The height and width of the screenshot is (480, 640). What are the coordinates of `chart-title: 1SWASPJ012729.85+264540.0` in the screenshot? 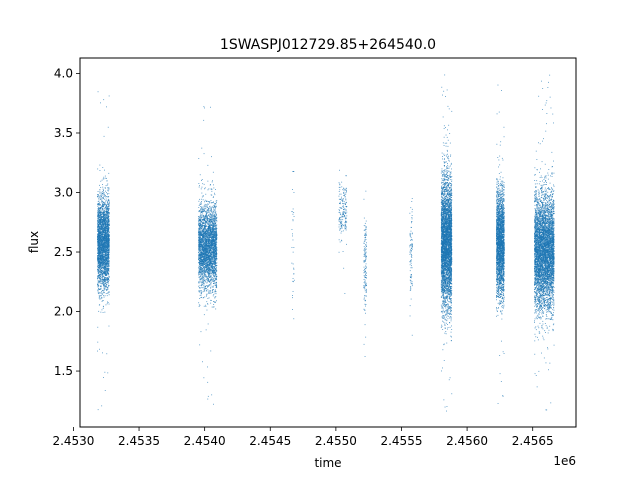 It's located at (328, 45).